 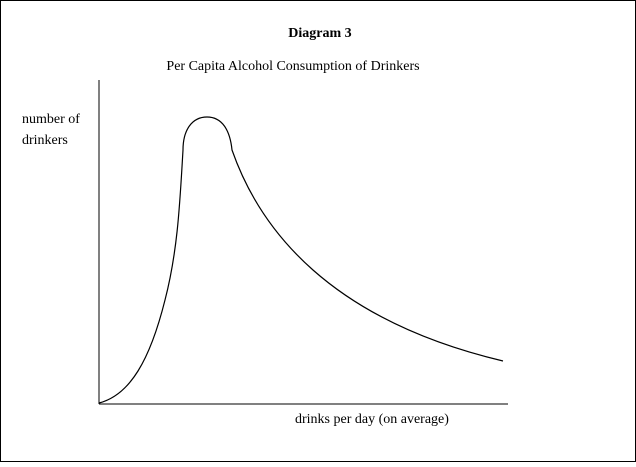 What do you see at coordinates (51, 119) in the screenshot?
I see `y-axis-label: number of` at bounding box center [51, 119].